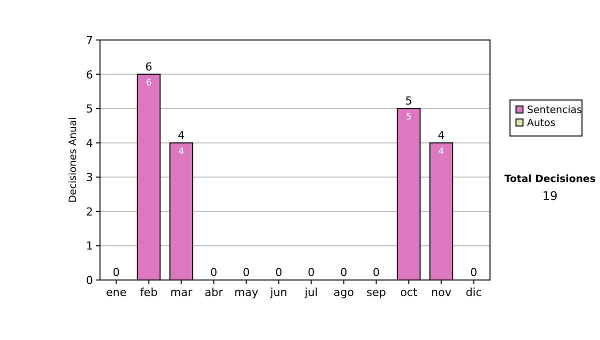 The height and width of the screenshot is (340, 600). I want to click on text: Total Decisiones, so click(550, 179).